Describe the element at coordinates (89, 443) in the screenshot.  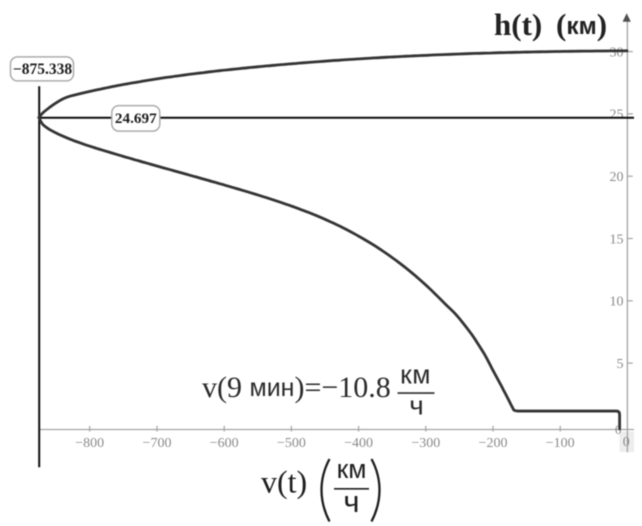
I see `svg-text: −800` at that location.